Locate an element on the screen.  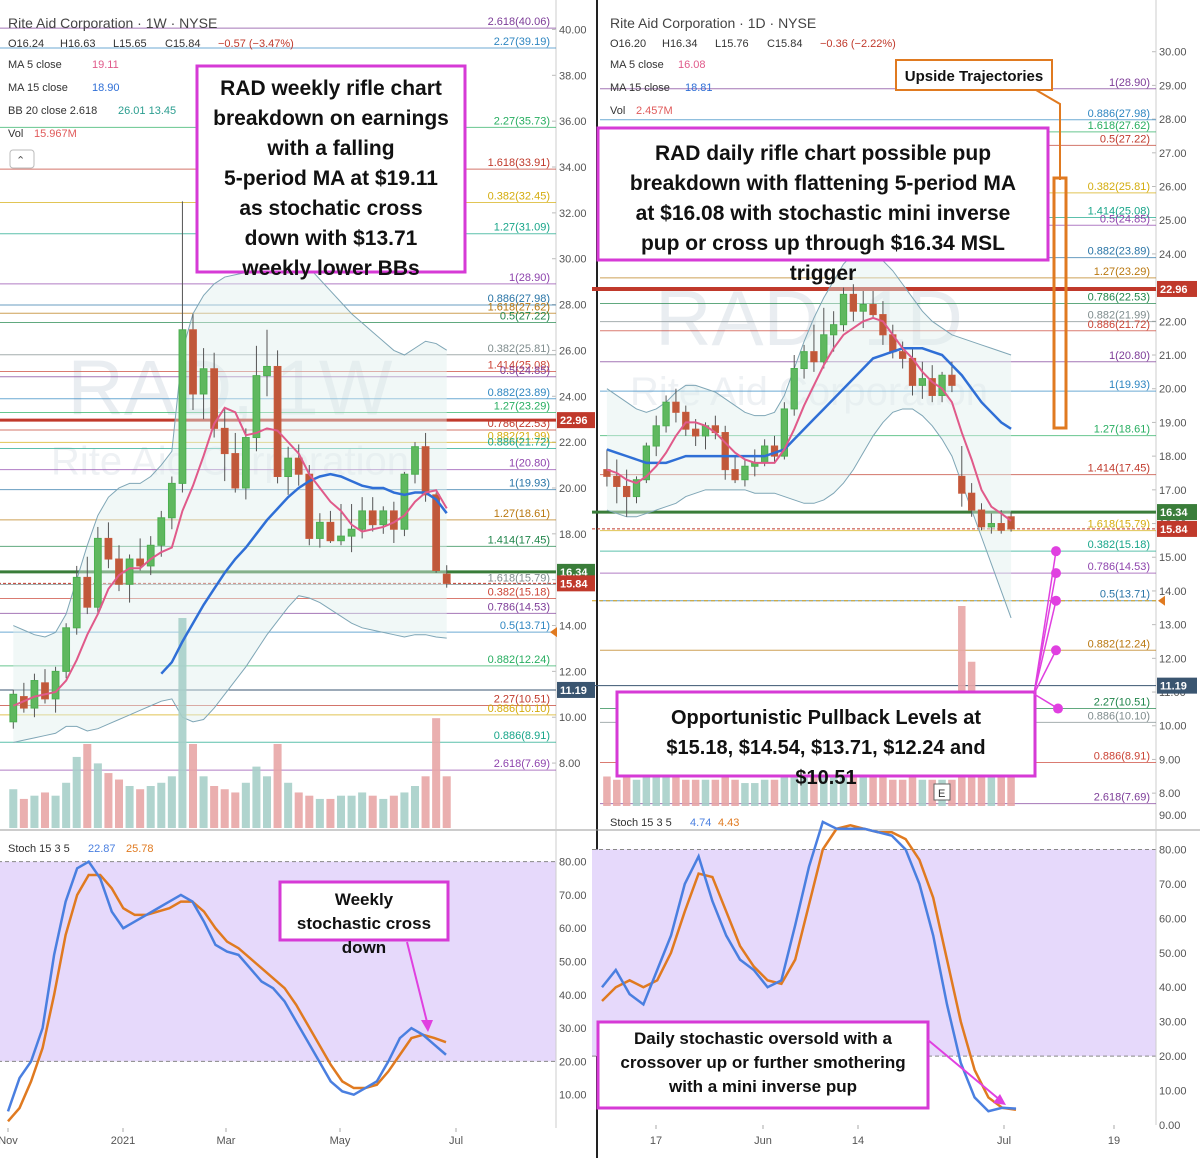
earnings-marker is located at coordinates (942, 792).